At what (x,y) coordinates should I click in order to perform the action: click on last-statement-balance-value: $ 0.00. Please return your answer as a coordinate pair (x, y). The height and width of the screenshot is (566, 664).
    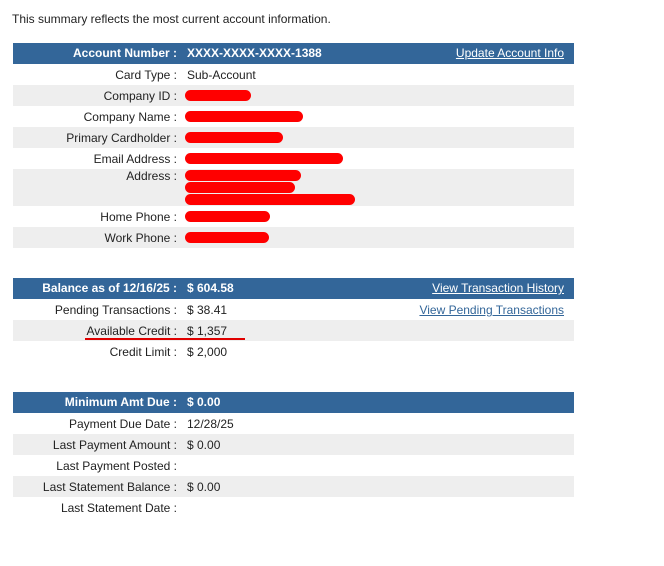
    Looking at the image, I should click on (204, 487).